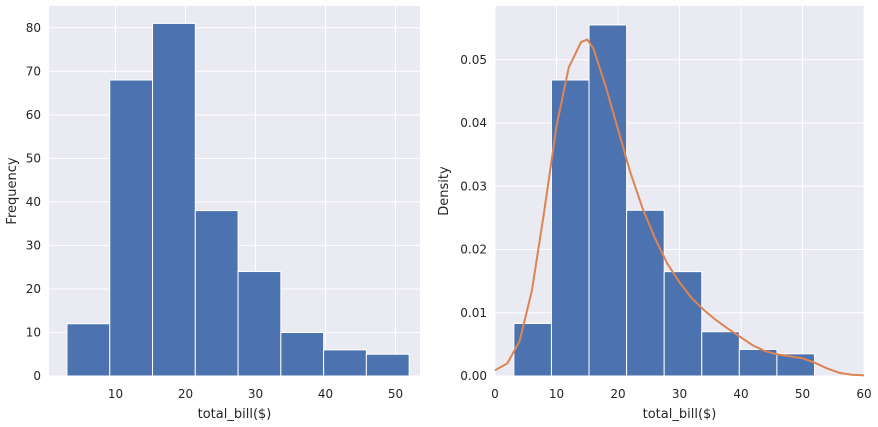 The height and width of the screenshot is (427, 878). I want to click on y-tick-label: 40, so click(33, 202).